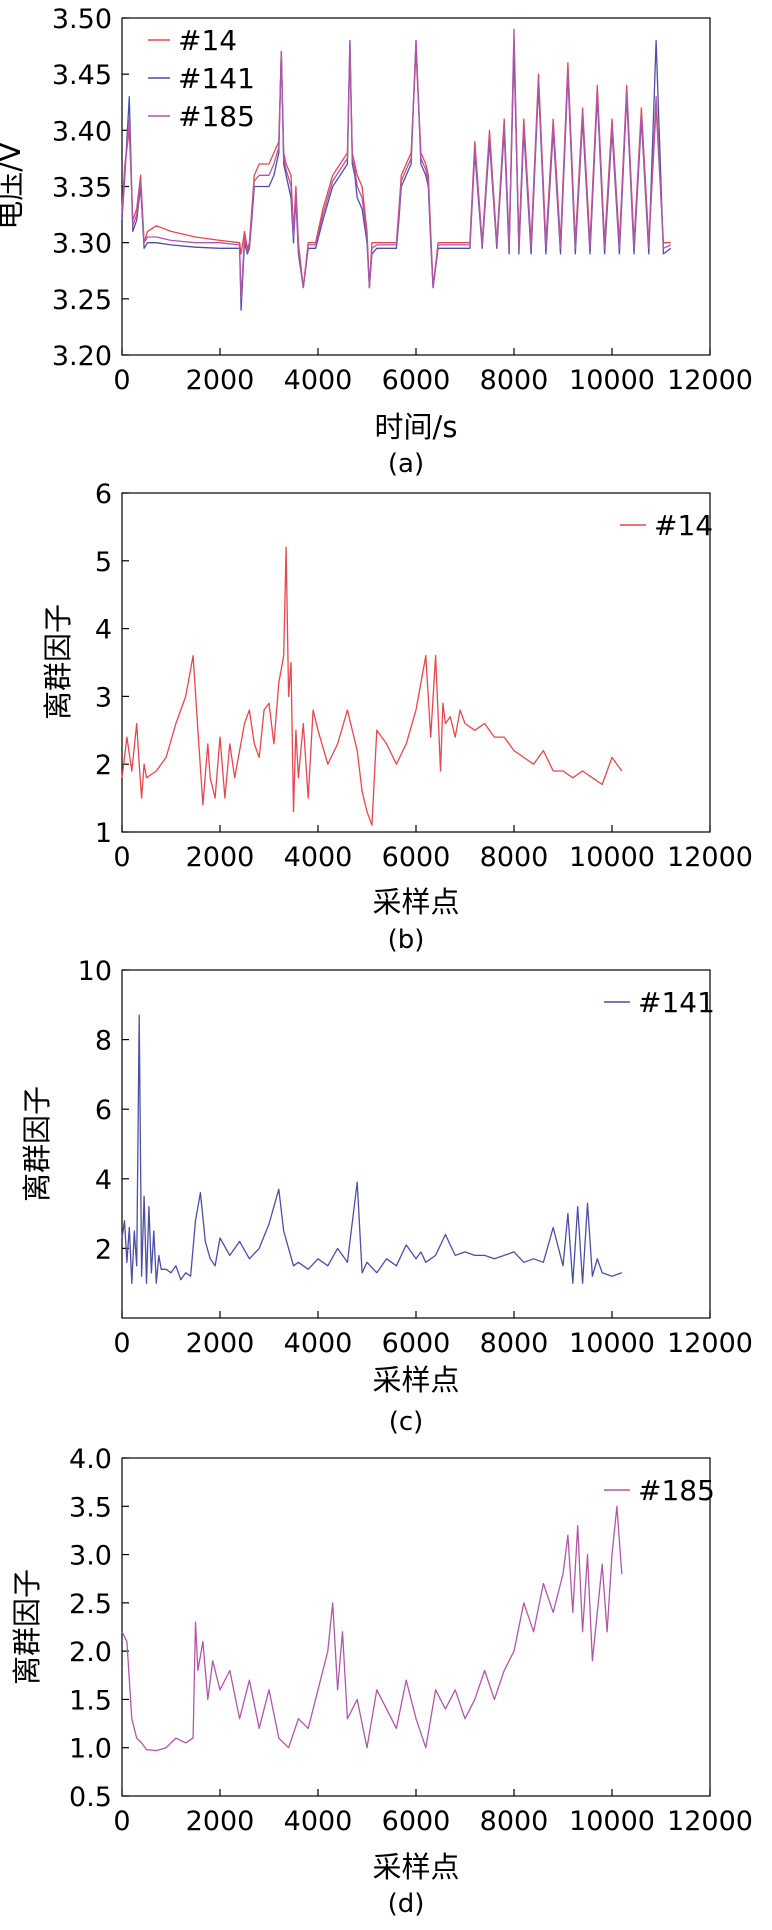  I want to click on y-tick-label: 8, so click(103, 1041).